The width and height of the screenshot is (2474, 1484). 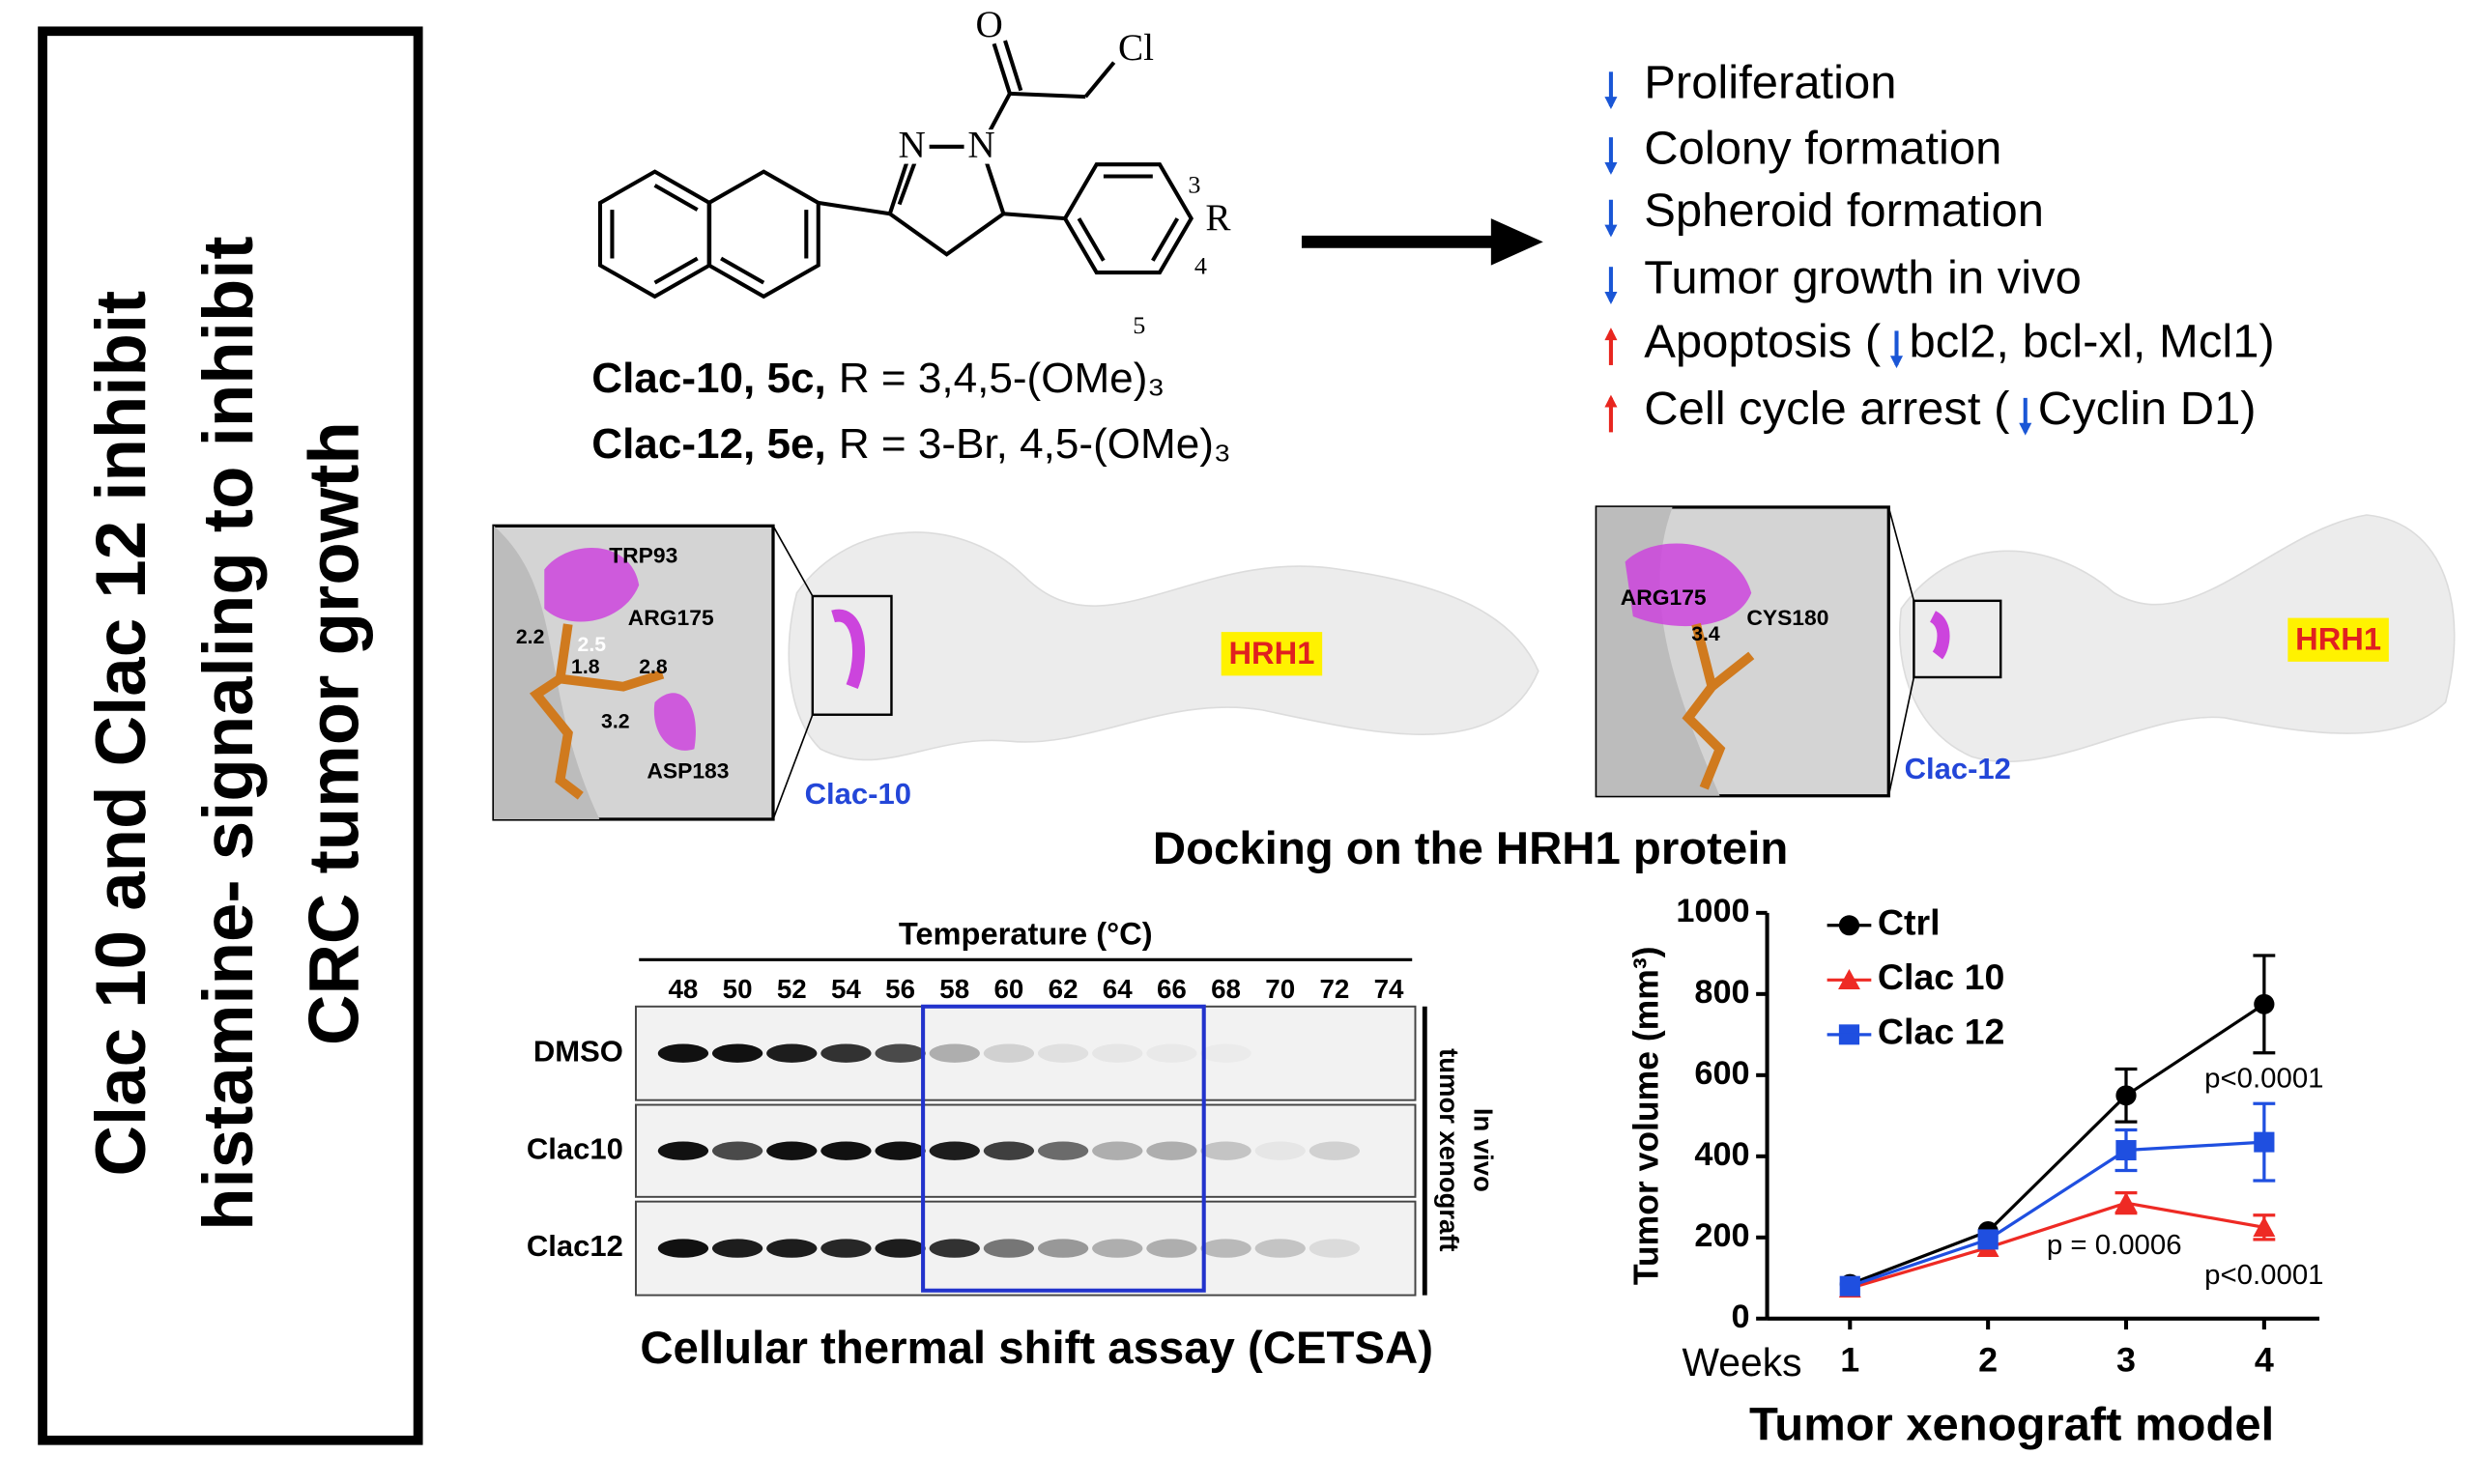 I want to click on row-label: Clac10, so click(x=575, y=1148).